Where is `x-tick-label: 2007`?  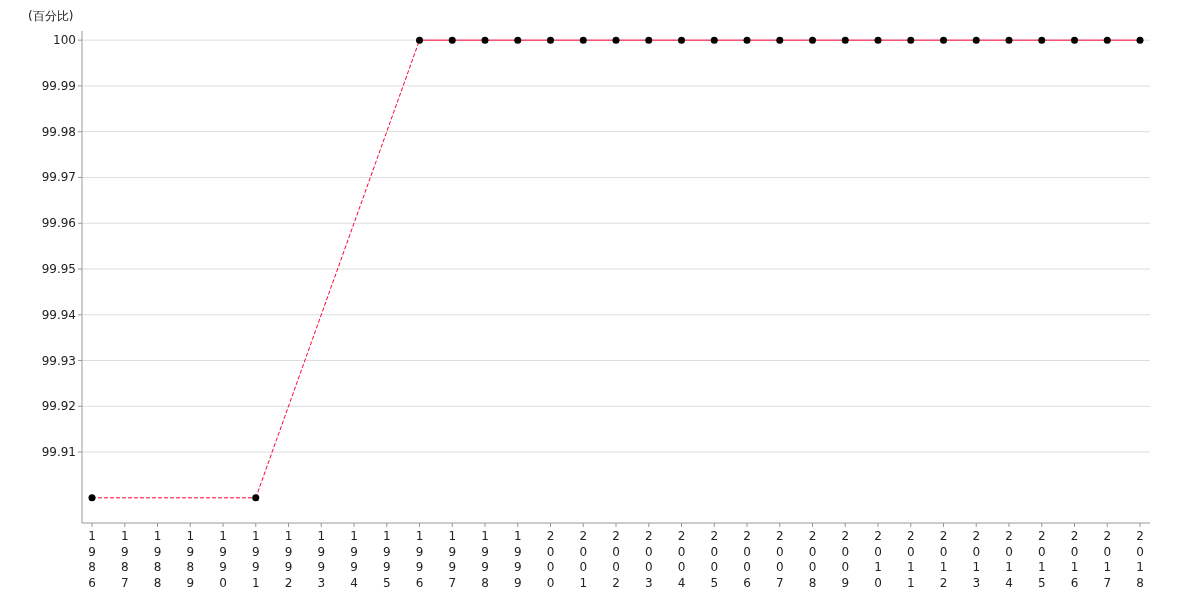 x-tick-label: 2007 is located at coordinates (779, 559).